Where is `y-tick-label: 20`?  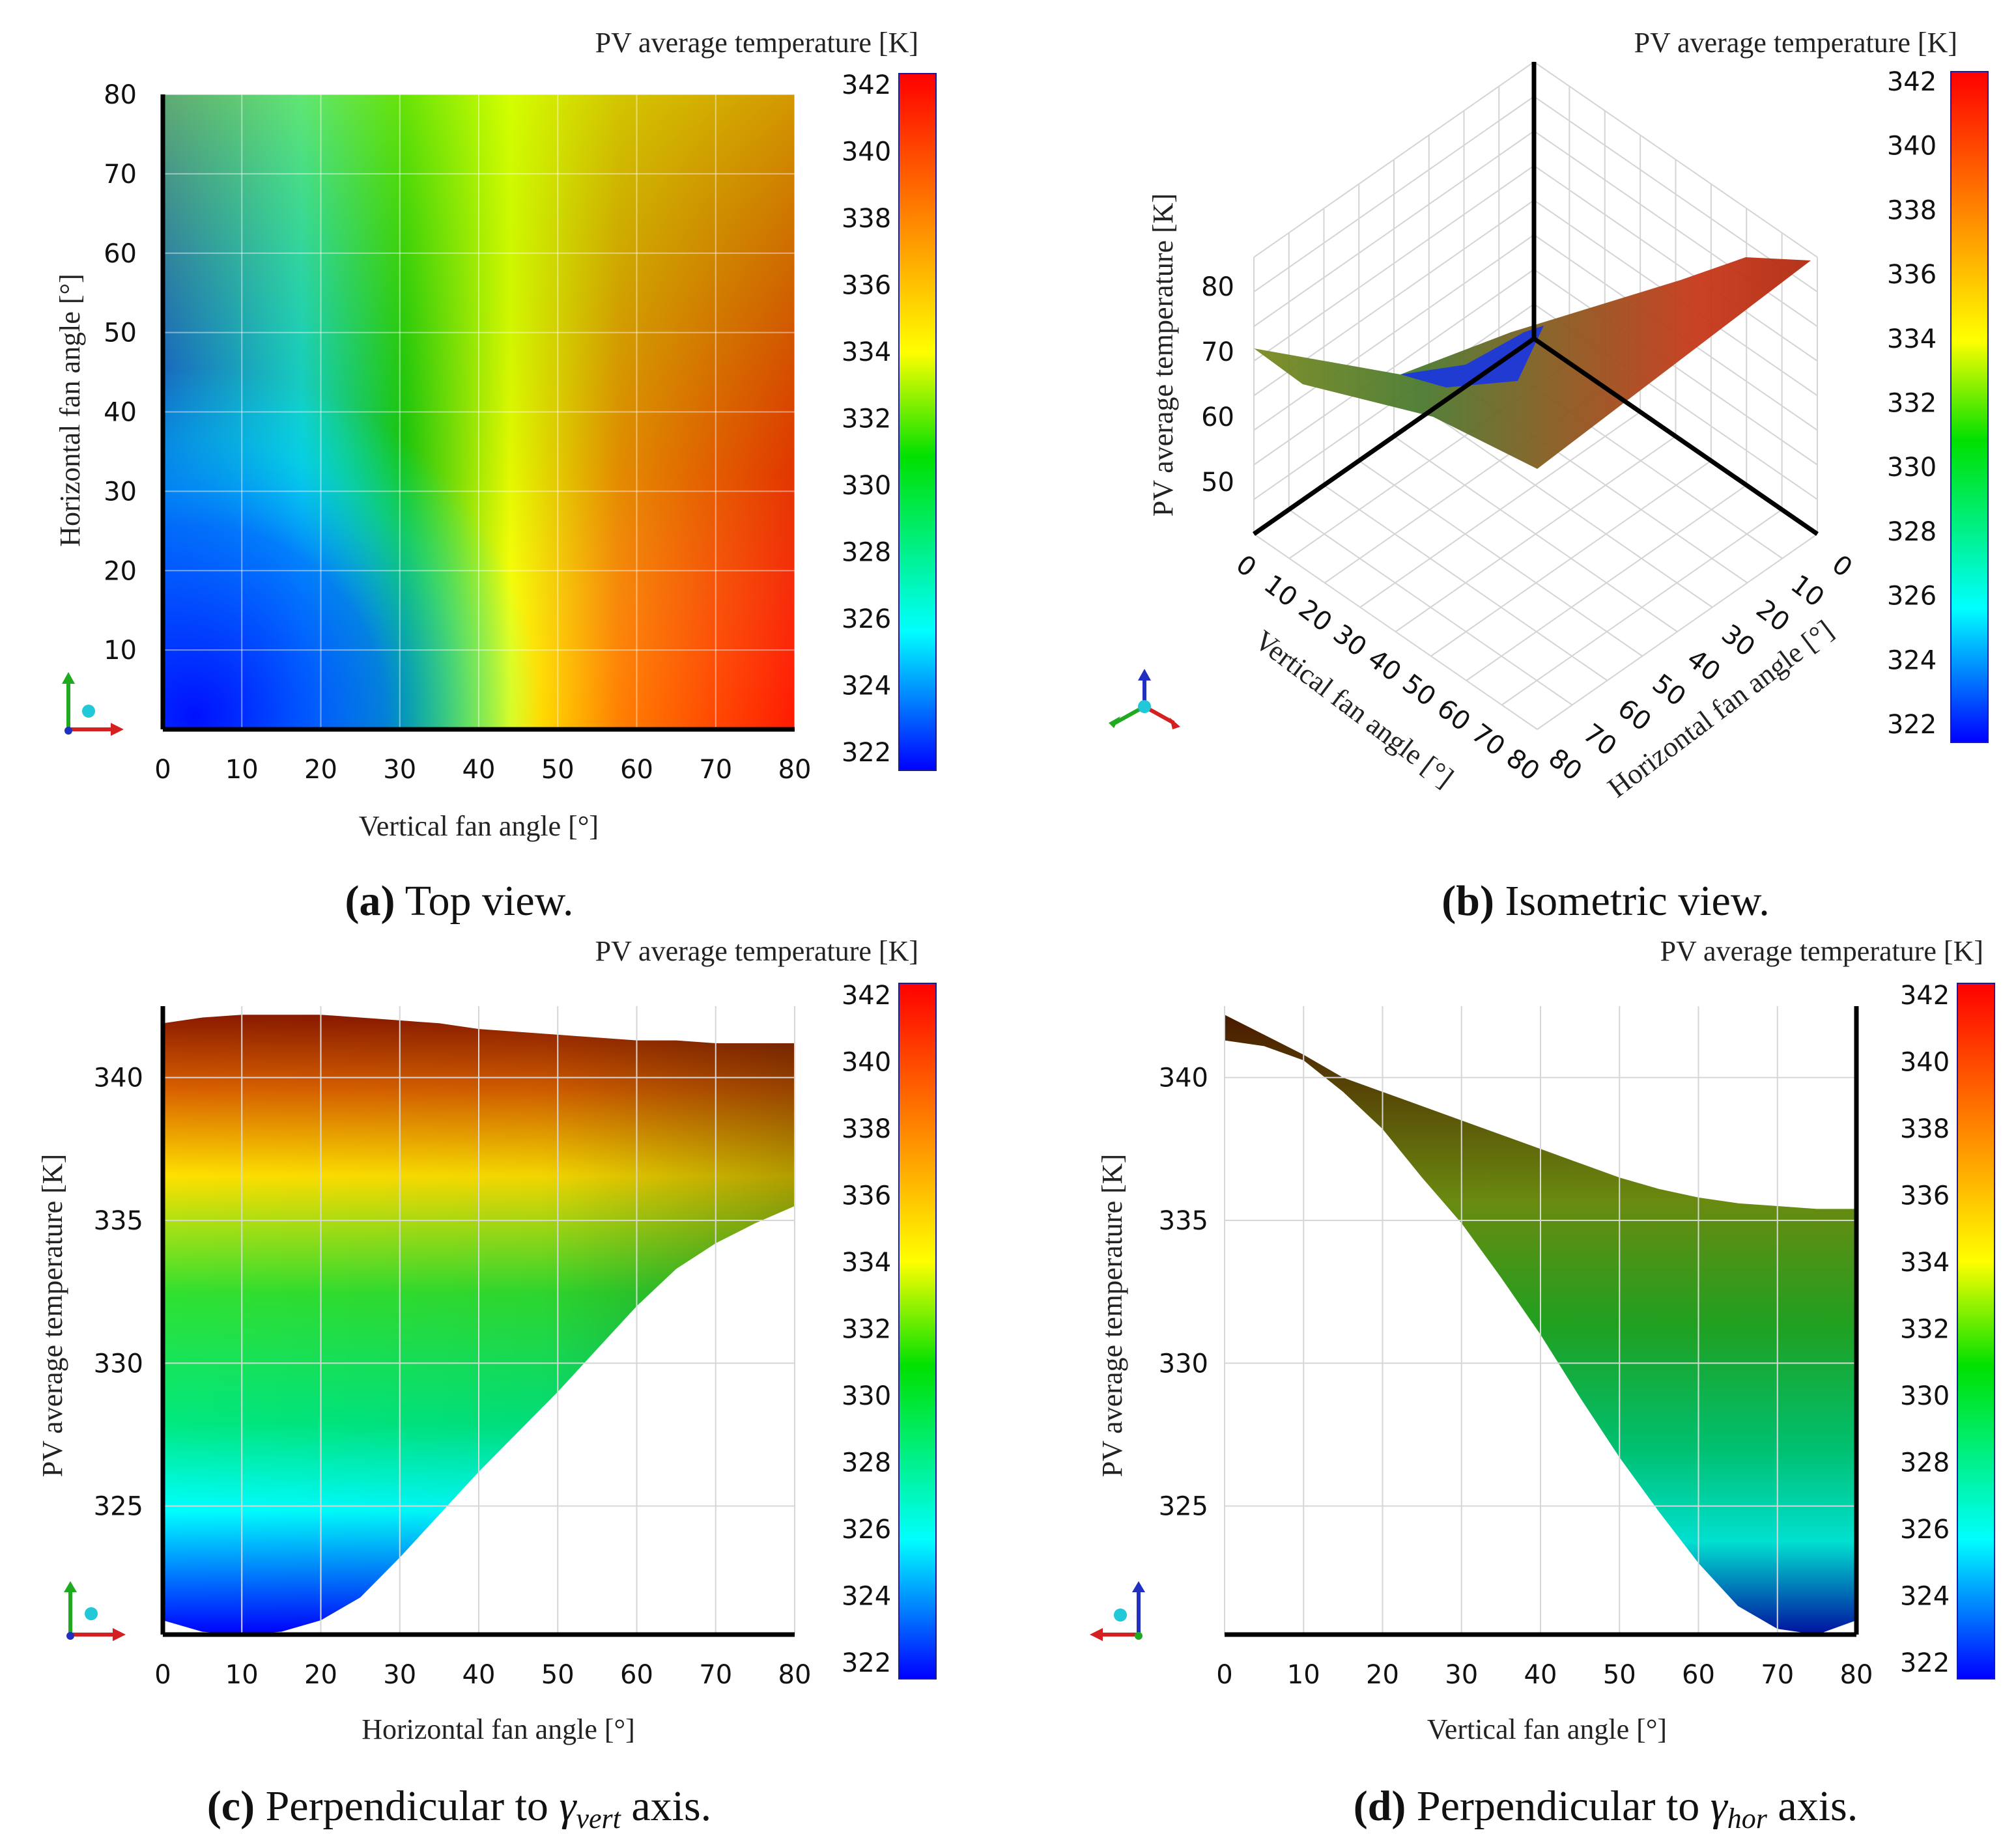 y-tick-label: 20 is located at coordinates (121, 571).